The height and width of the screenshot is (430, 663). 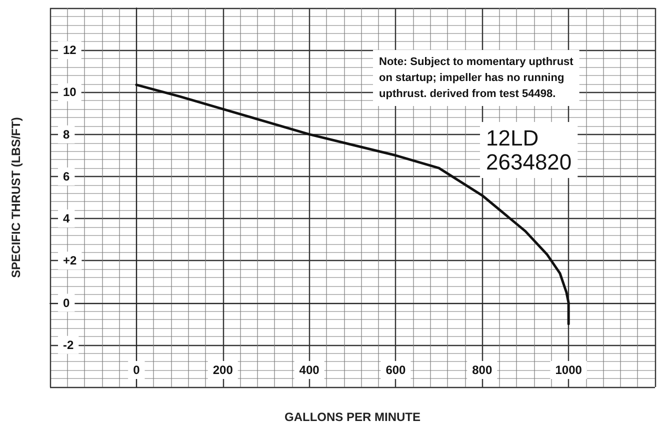 I want to click on y-tick-label: +2, so click(x=70, y=261).